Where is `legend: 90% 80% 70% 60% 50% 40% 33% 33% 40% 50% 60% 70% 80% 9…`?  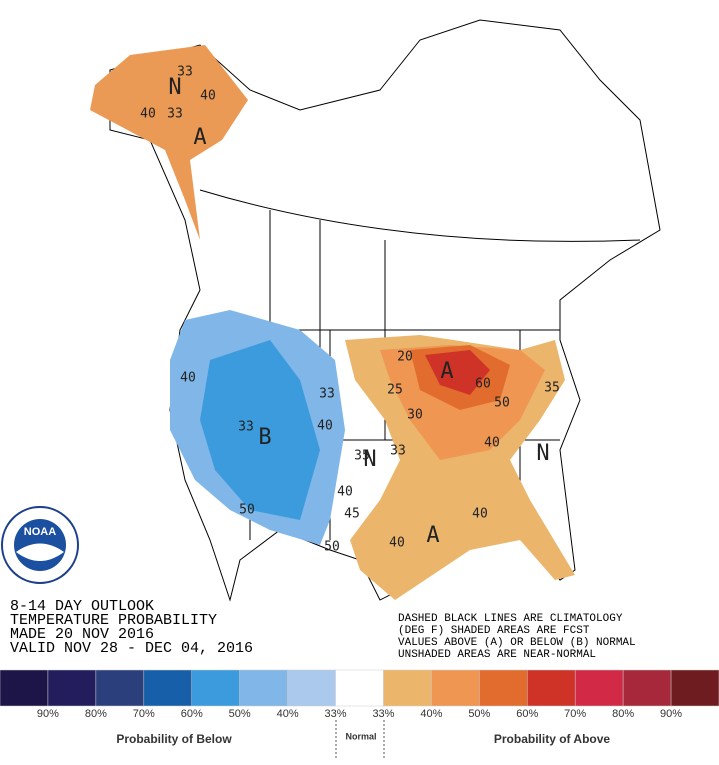
legend: 90% 80% 70% 60% 50% 40% 33% 33% 40% 50% 60% 70% 80% 9… is located at coordinates (359, 694).